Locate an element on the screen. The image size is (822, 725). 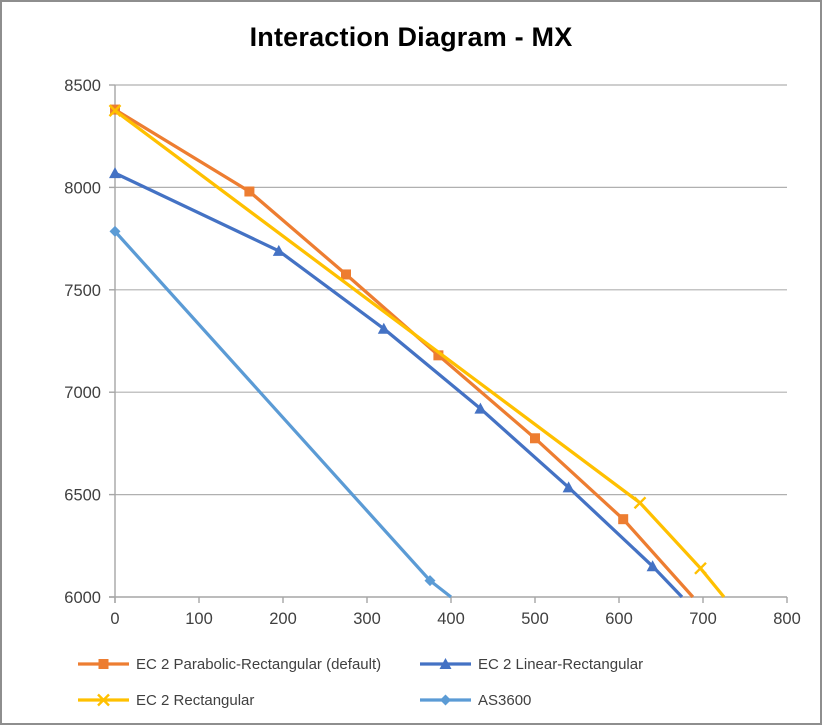
diamond-marker-icon is located at coordinates (445, 700).